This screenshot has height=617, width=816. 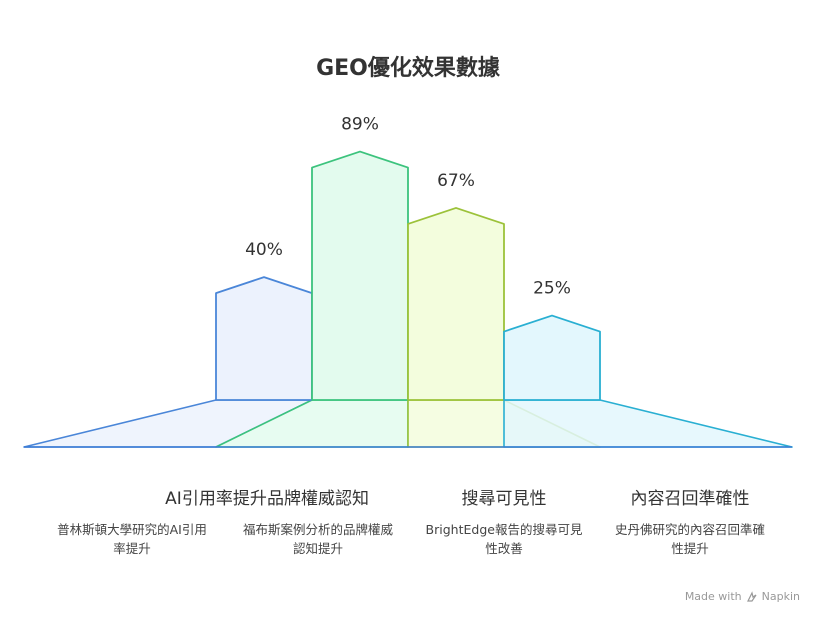 I want to click on napkin-logo-icon, so click(x=752, y=596).